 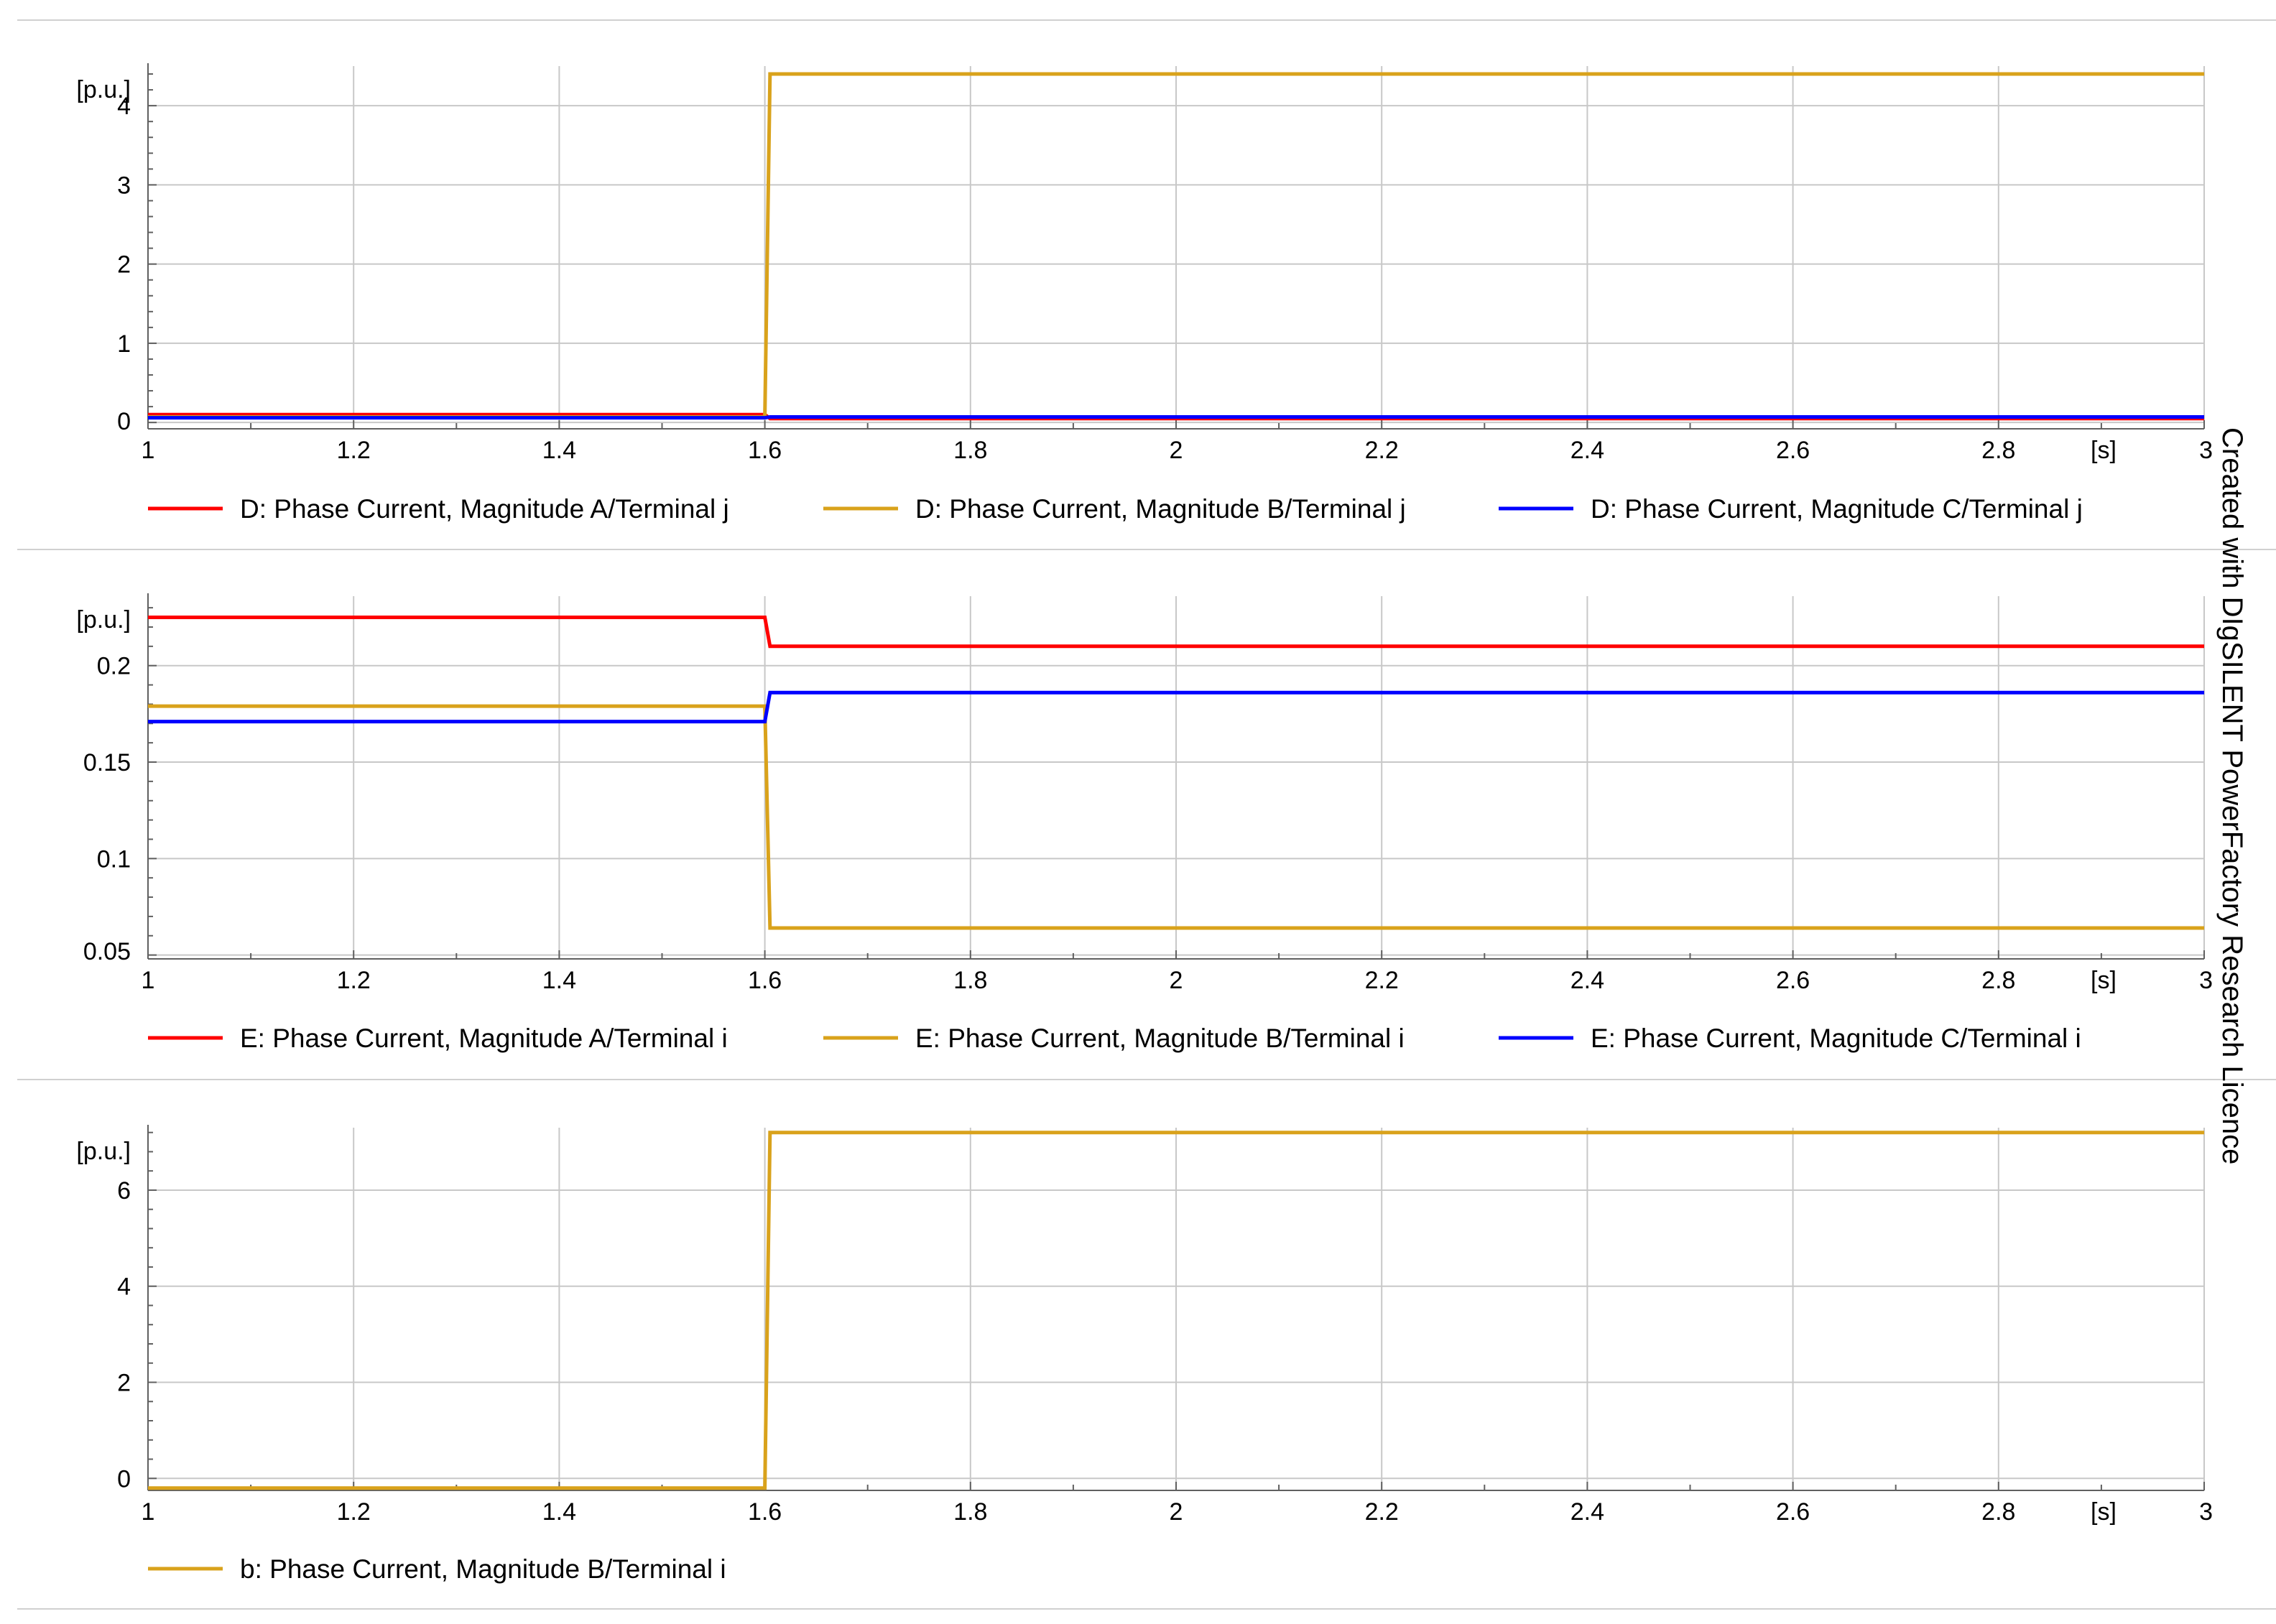 I want to click on y-tick-label: 0.05, so click(x=107, y=951).